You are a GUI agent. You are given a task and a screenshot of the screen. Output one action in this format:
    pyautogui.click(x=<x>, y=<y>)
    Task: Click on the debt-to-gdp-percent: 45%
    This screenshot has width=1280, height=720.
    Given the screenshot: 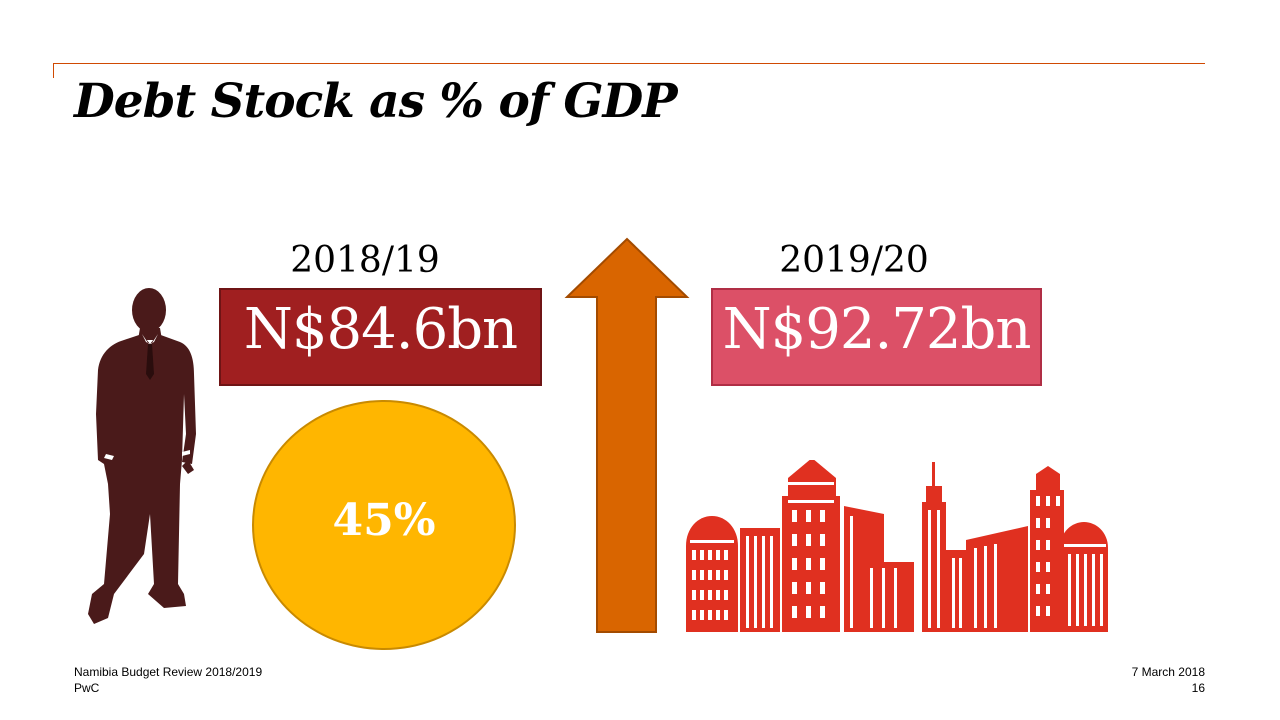 What is the action you would take?
    pyautogui.click(x=384, y=520)
    